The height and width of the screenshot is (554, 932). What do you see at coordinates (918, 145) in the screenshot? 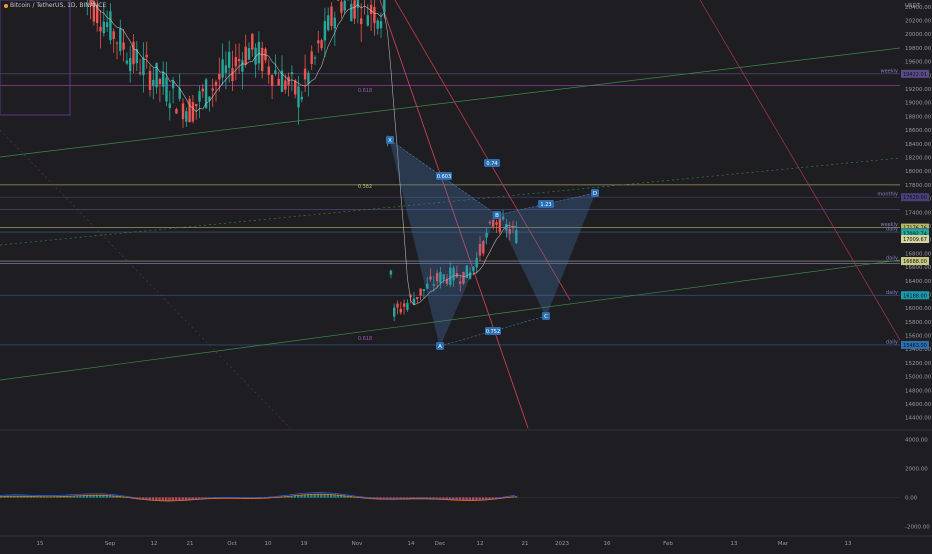
I see `y-tick-label: 18400.00` at bounding box center [918, 145].